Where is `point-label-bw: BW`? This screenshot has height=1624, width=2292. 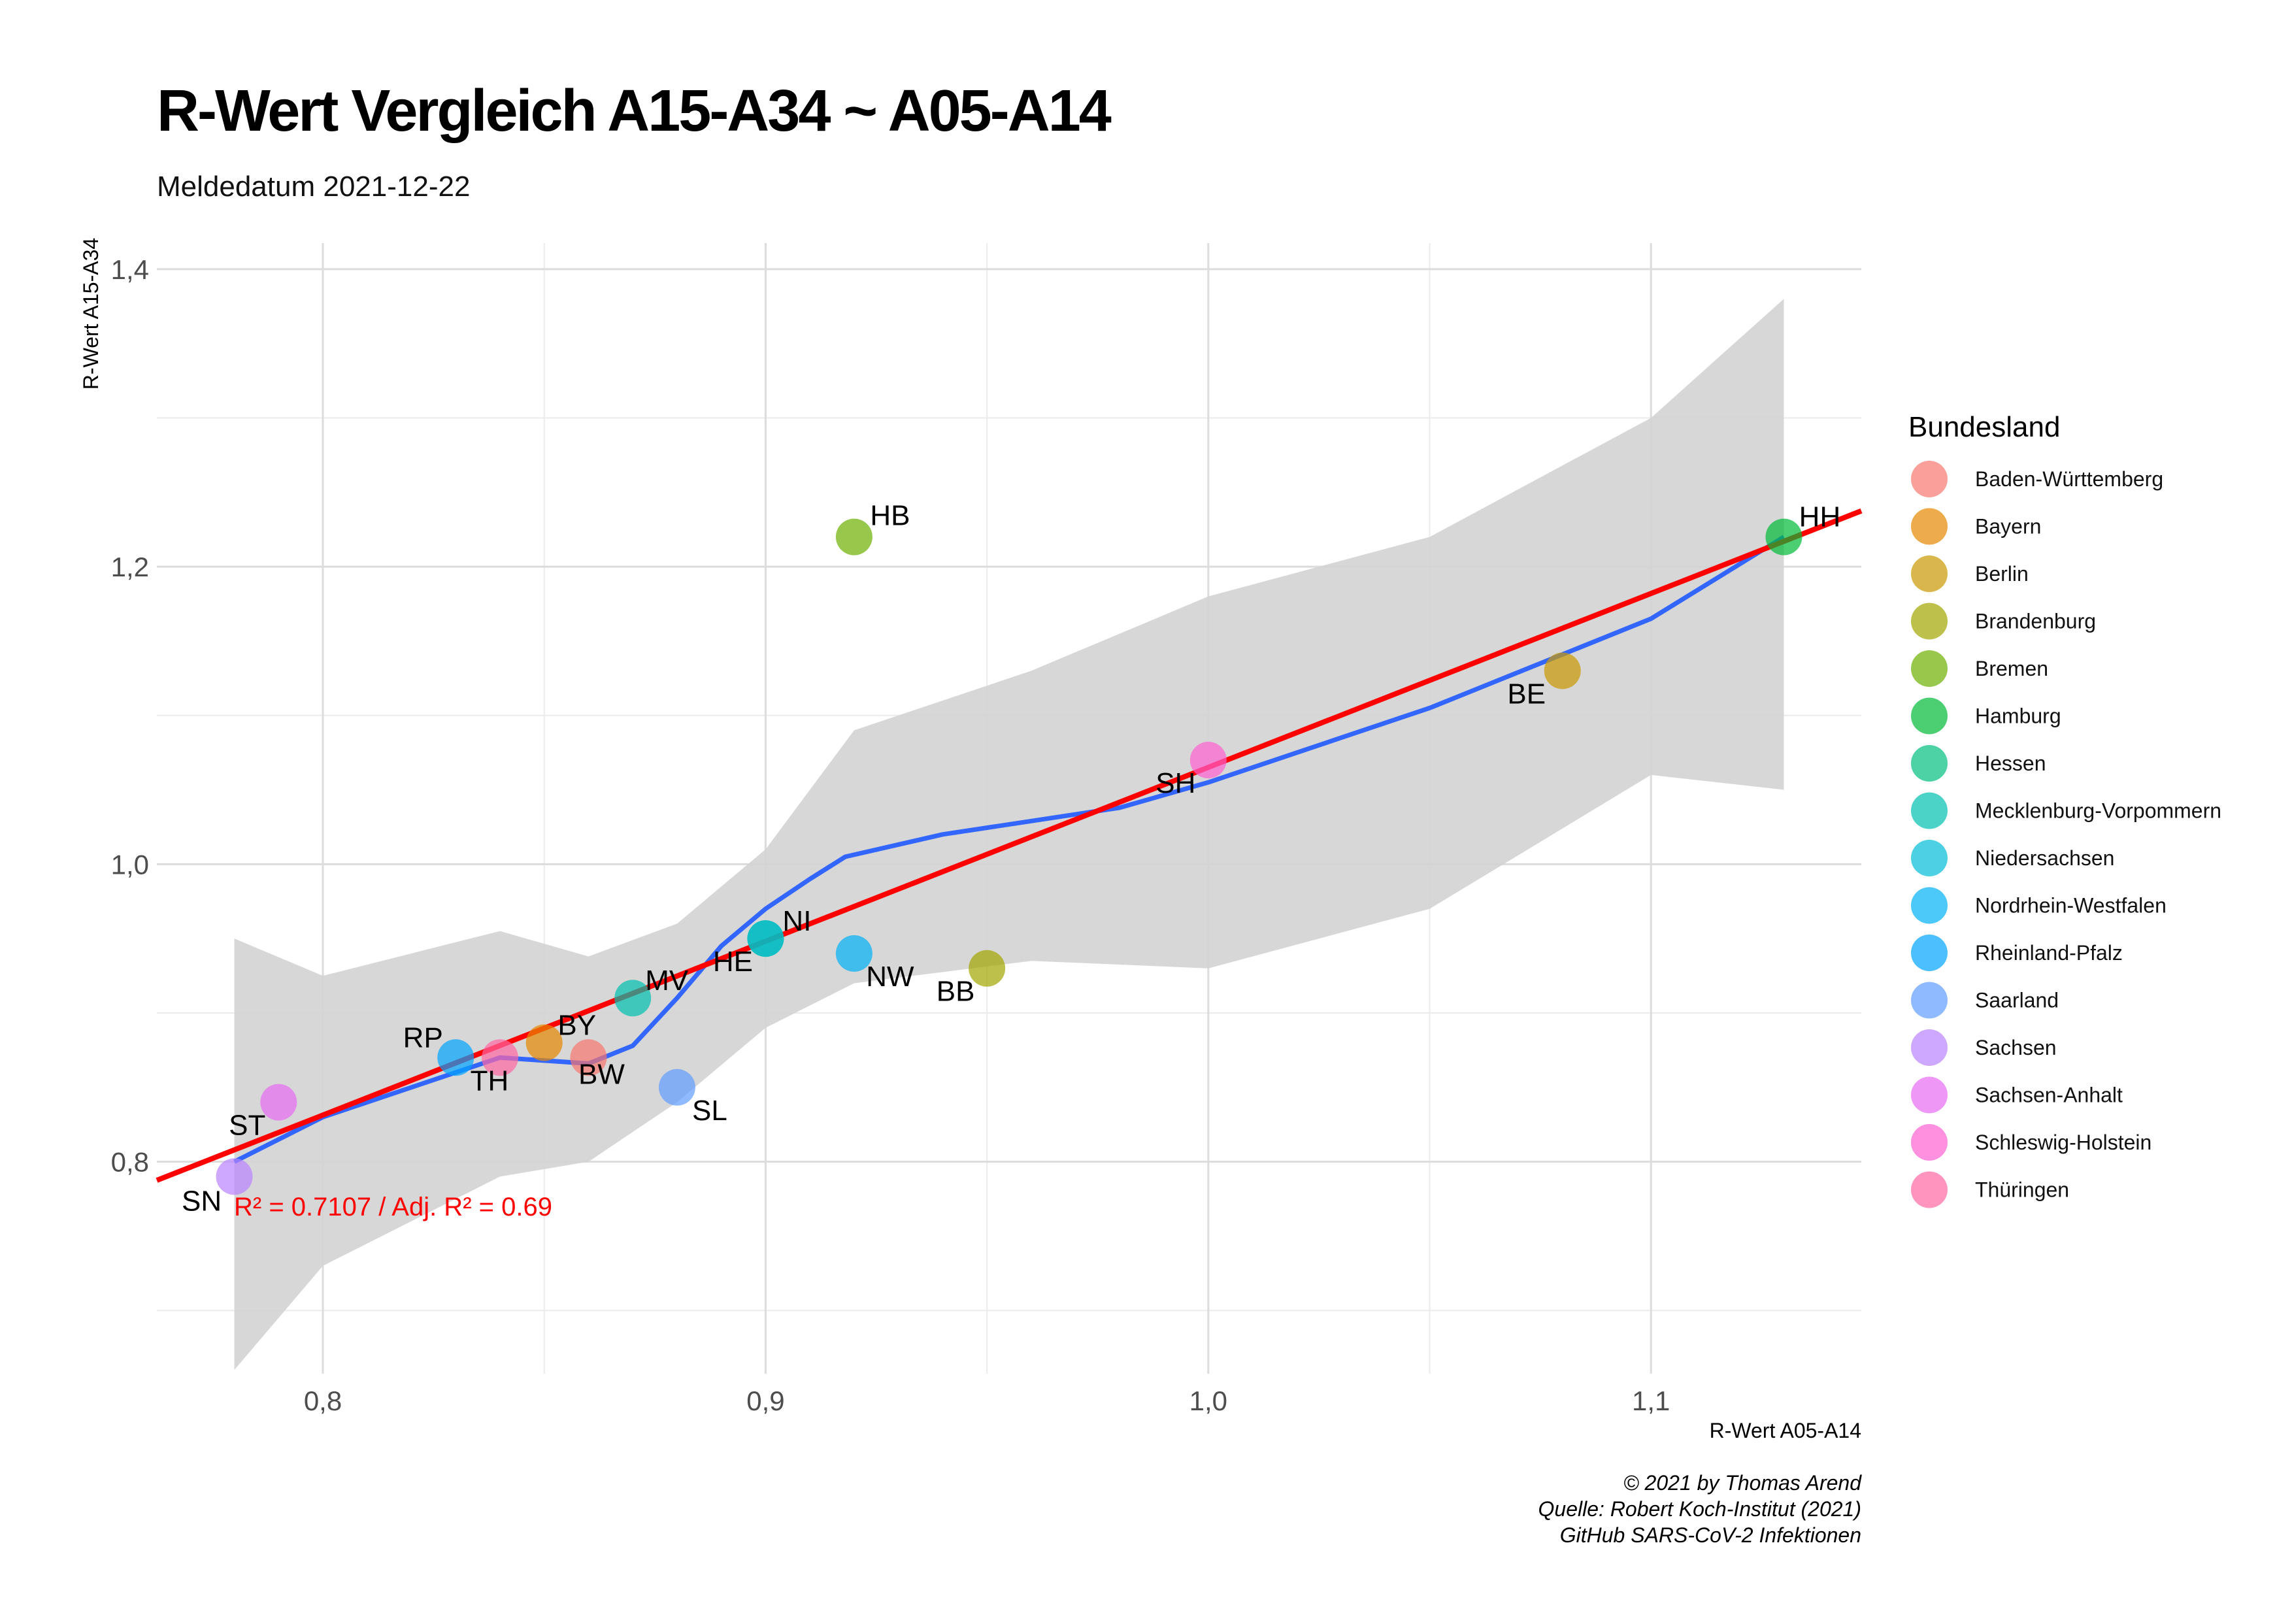 point-label-bw: BW is located at coordinates (602, 1074).